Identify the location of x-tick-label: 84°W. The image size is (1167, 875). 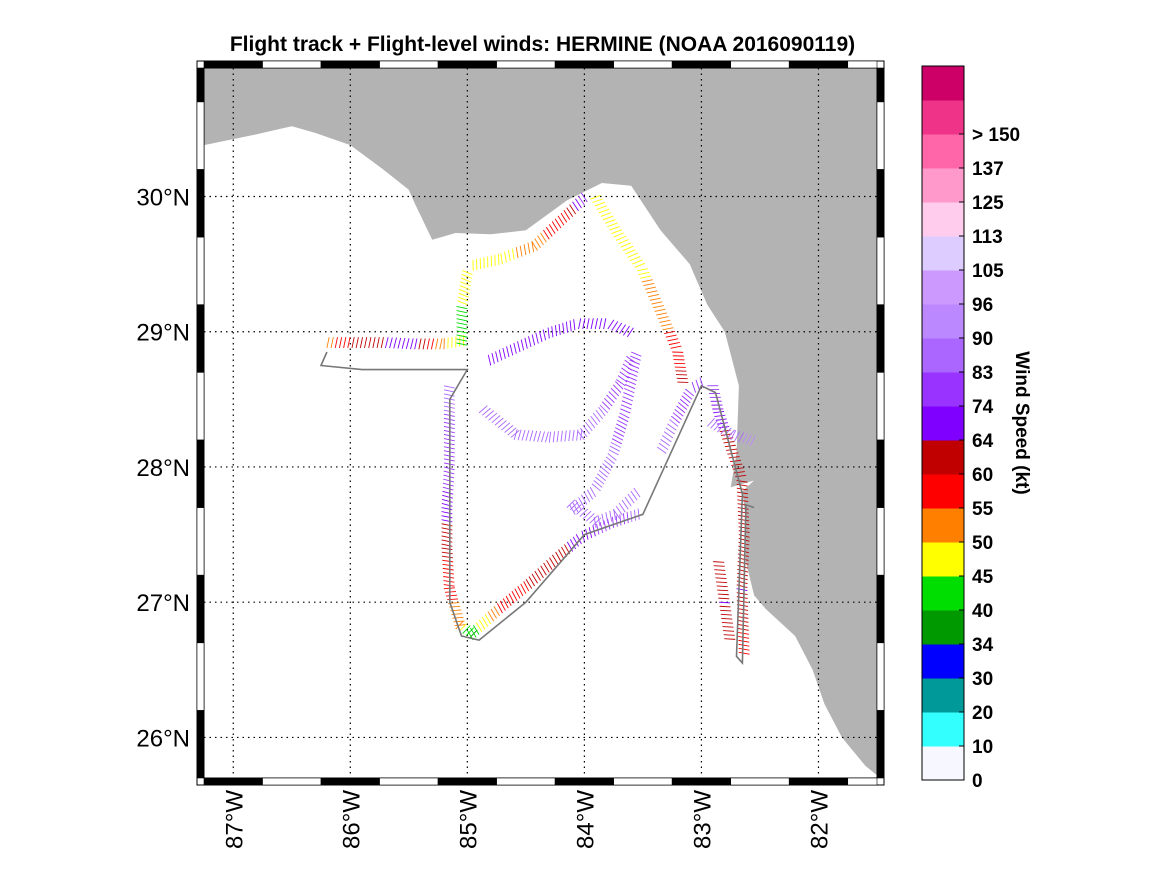
(585, 819).